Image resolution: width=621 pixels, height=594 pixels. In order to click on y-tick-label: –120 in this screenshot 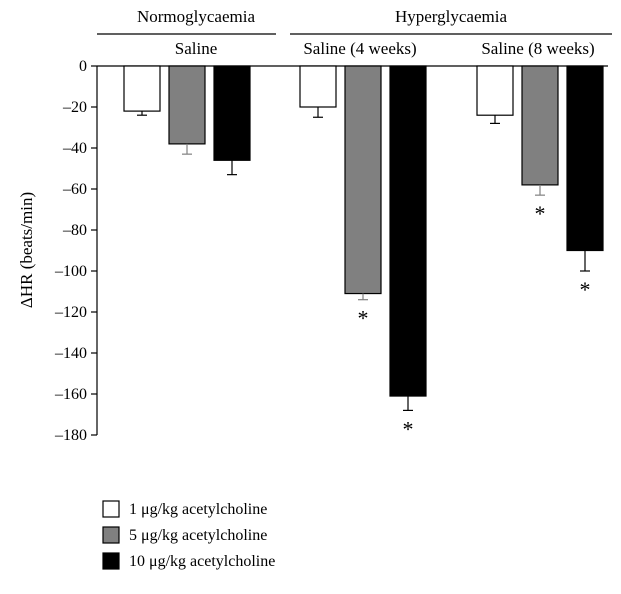, I will do `click(70, 312)`.